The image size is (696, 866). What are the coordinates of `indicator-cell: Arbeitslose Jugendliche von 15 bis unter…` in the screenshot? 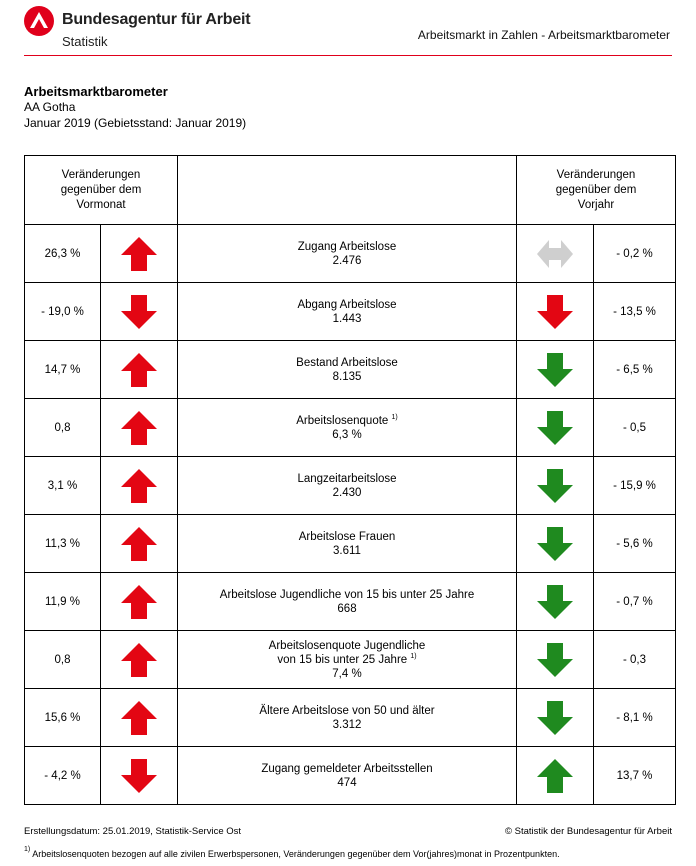 It's located at (347, 601).